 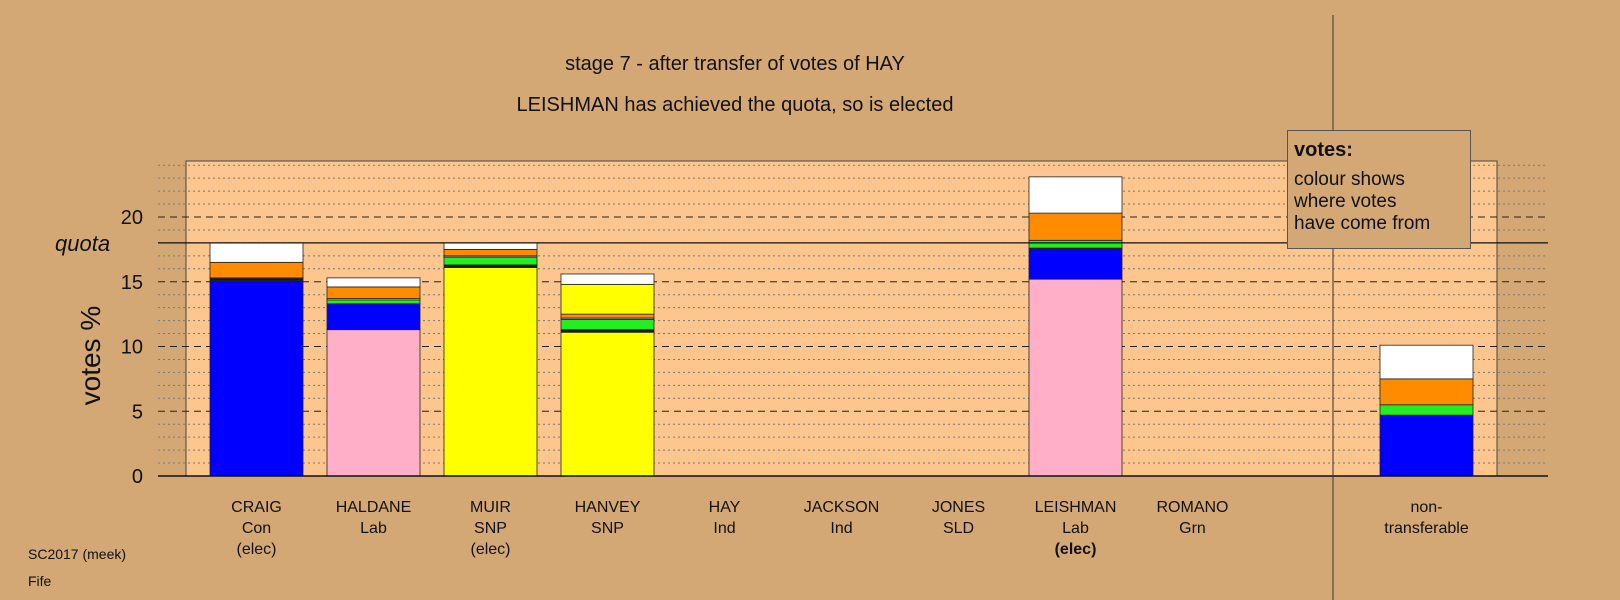 What do you see at coordinates (256, 549) in the screenshot?
I see `category-label-craig: (elec)` at bounding box center [256, 549].